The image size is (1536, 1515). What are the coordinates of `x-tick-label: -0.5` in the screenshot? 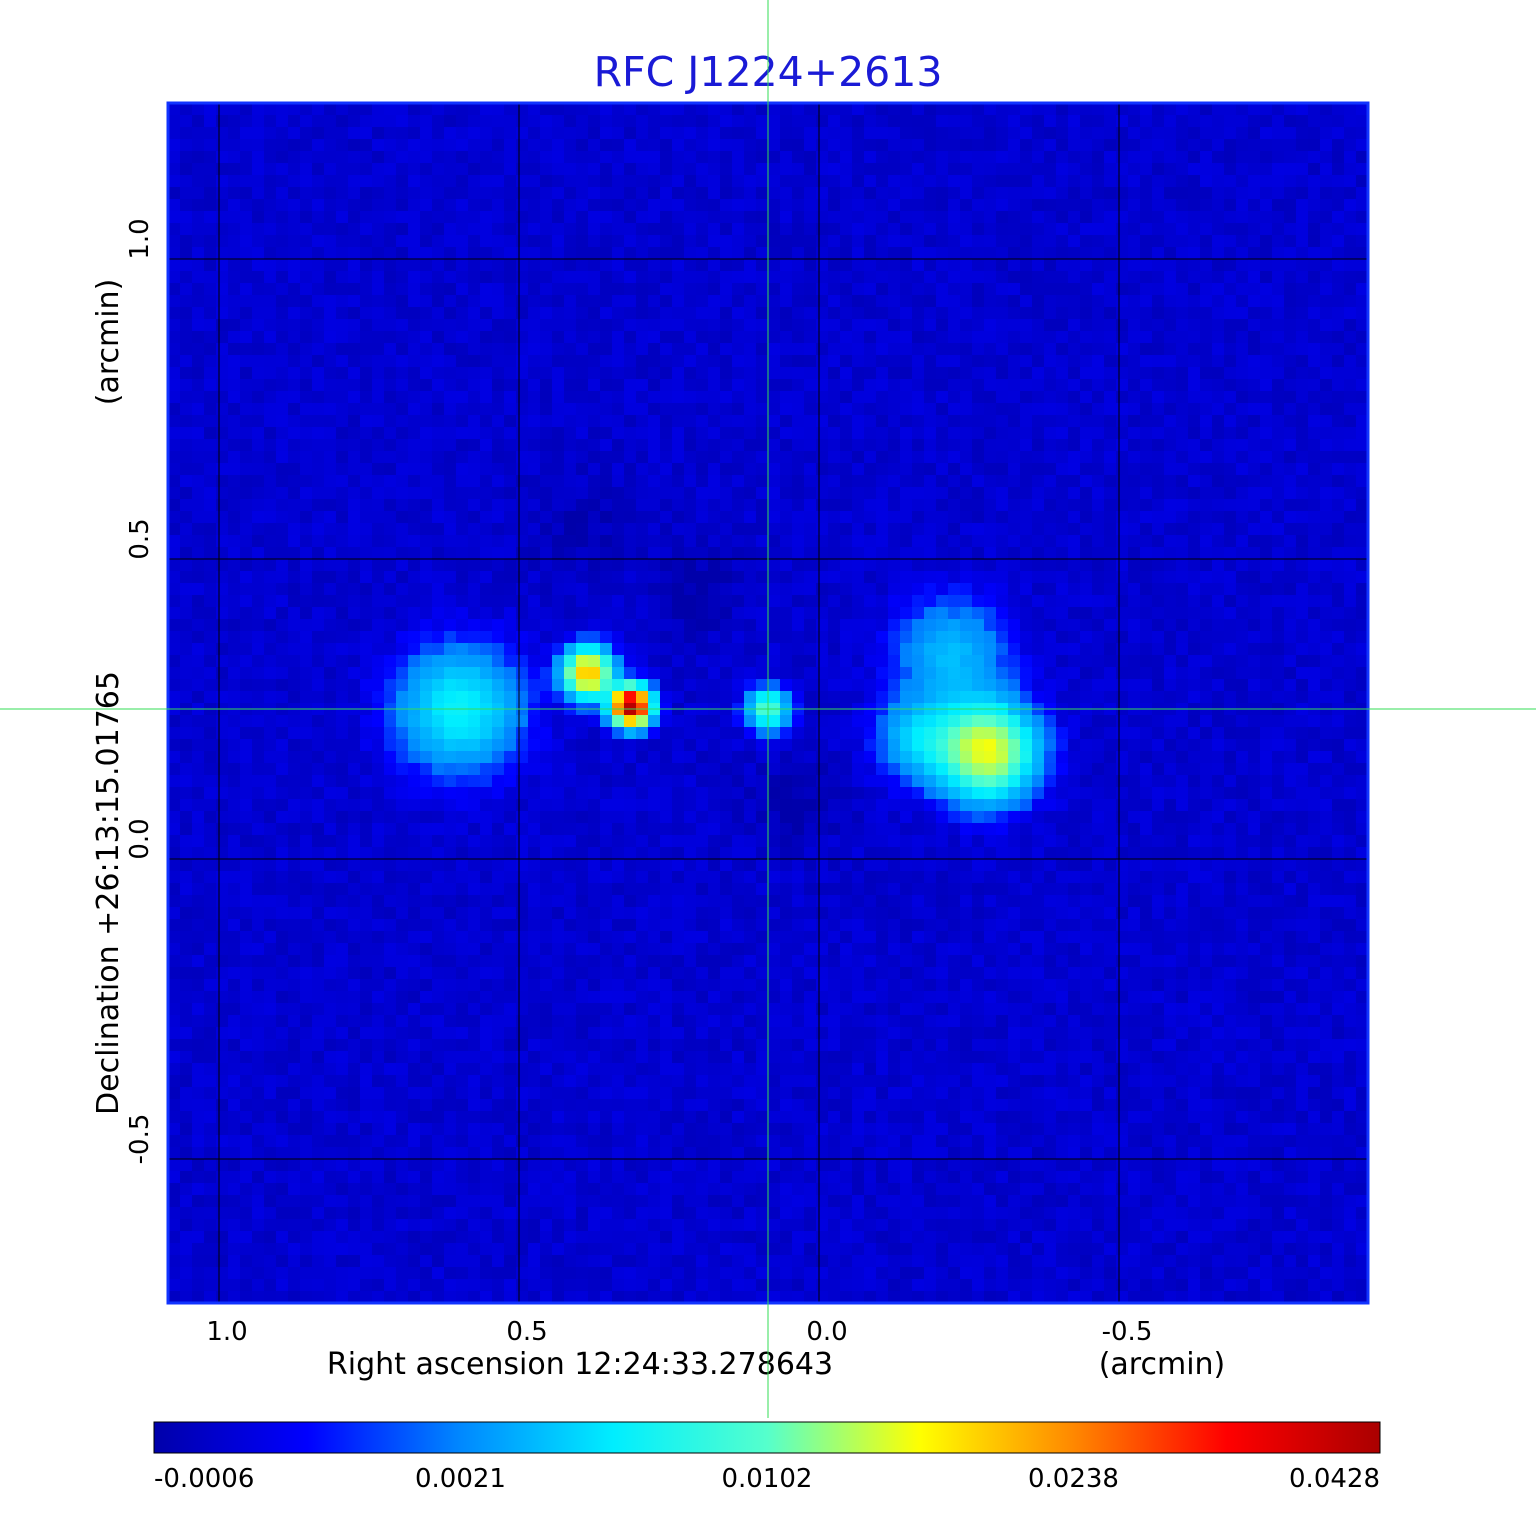 It's located at (1127, 1332).